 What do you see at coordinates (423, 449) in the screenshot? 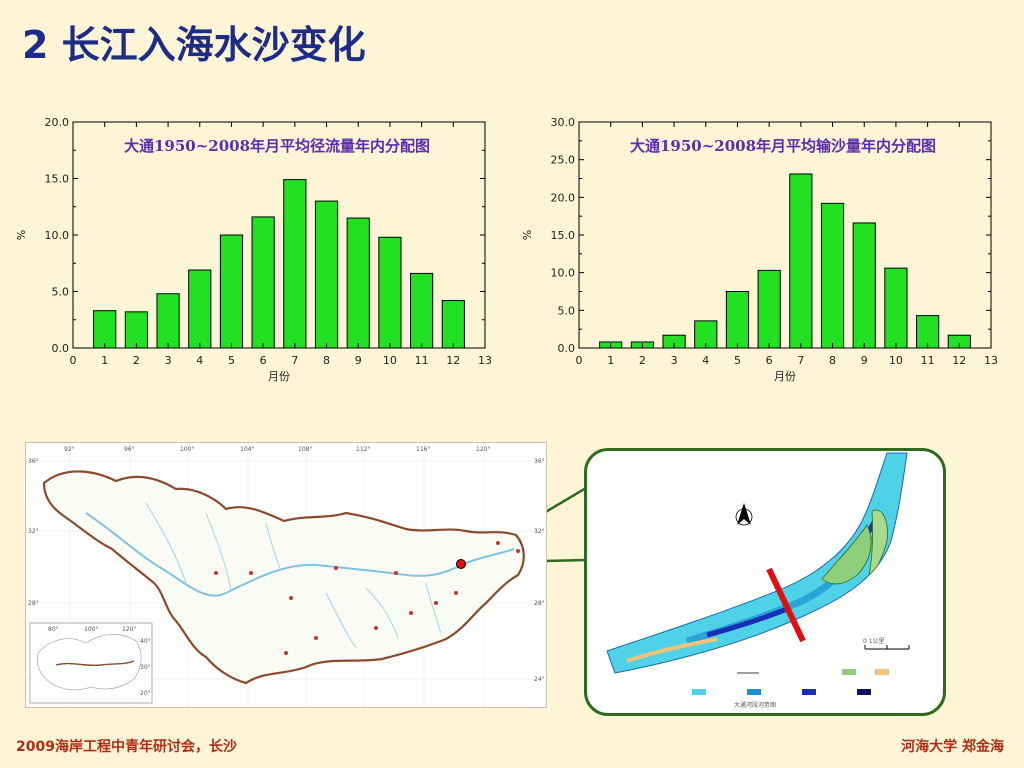
I see `map-lon-label: 116°` at bounding box center [423, 449].